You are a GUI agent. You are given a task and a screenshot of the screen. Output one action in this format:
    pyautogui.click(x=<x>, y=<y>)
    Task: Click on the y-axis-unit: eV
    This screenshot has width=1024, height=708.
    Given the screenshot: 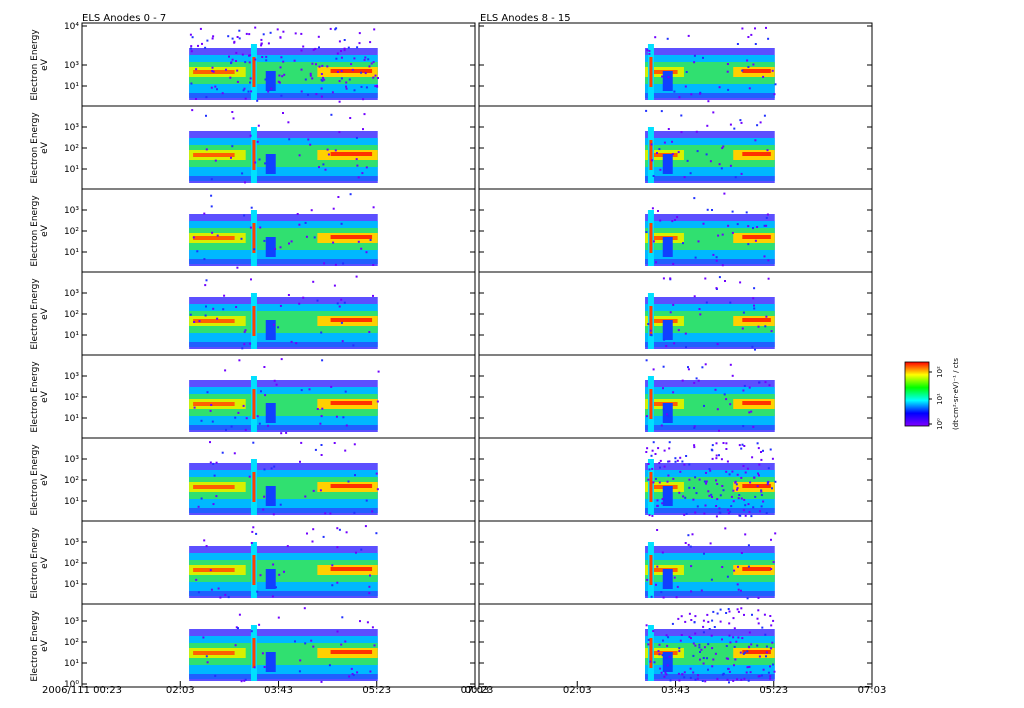 What is the action you would take?
    pyautogui.click(x=45, y=230)
    